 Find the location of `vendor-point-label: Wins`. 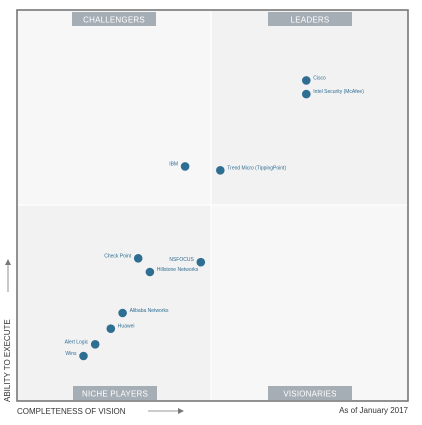

vendor-point-label: Wins is located at coordinates (71, 354).